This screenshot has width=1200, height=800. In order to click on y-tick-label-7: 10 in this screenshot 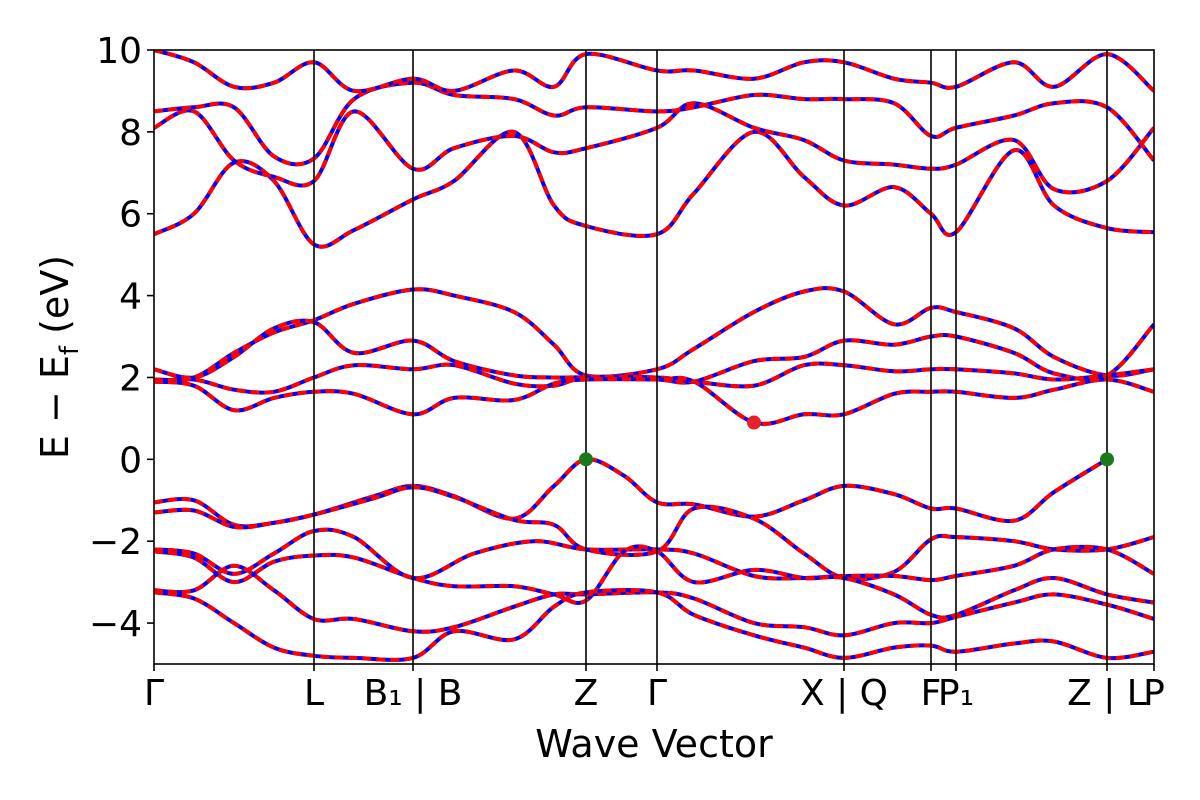, I will do `click(119, 51)`.